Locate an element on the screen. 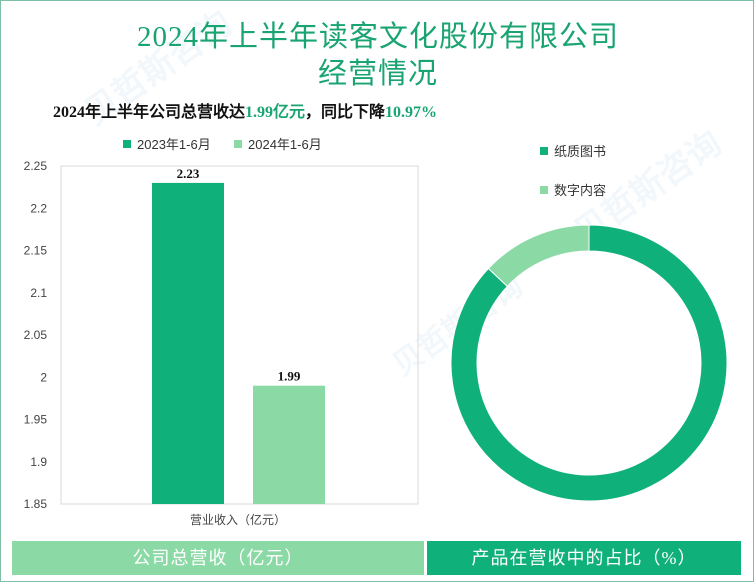 The image size is (754, 582). subtitle-middle: ，同比下降 is located at coordinates (345, 112).